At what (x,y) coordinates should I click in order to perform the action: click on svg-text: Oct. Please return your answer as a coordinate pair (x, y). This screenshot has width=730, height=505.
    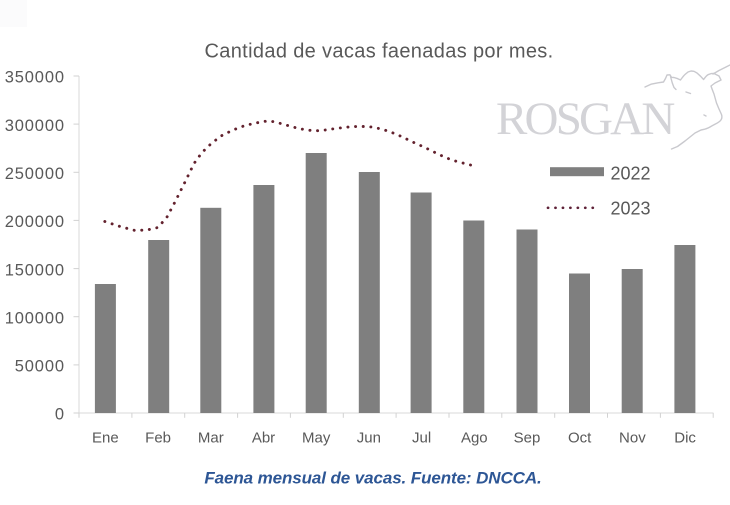
    Looking at the image, I should click on (580, 438).